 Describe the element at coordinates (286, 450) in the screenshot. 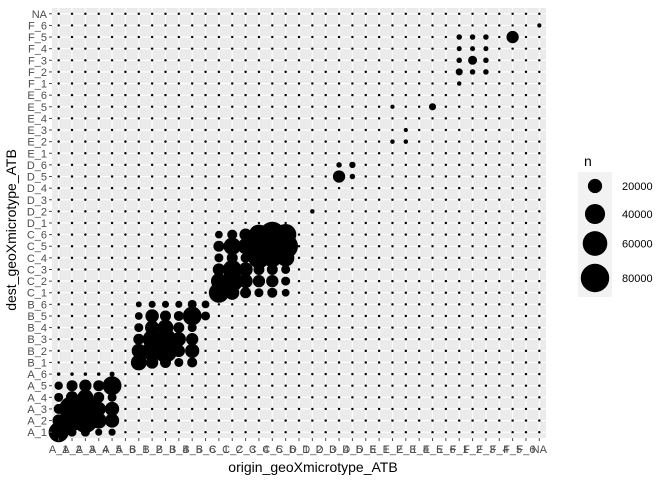

I see `x-tick-label: C_6` at that location.